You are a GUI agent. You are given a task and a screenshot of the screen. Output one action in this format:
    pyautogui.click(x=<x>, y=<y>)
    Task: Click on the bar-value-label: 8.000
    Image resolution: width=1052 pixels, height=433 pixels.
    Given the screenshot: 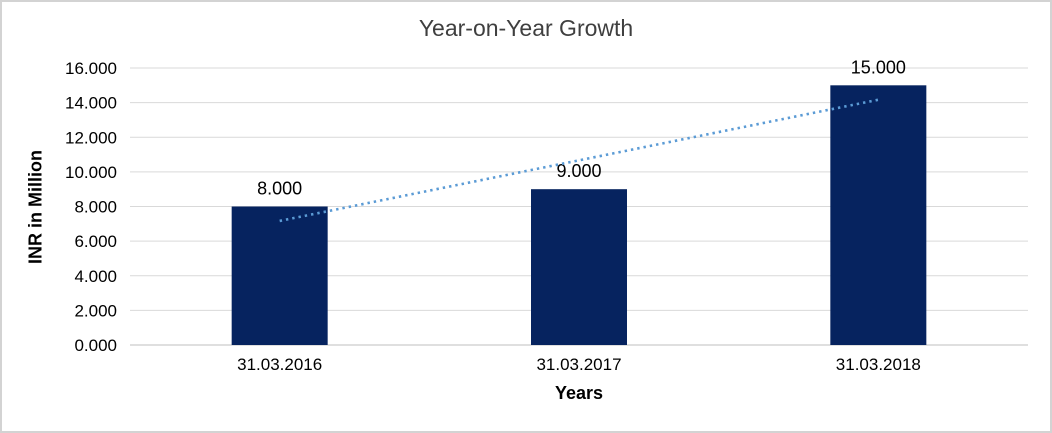 What is the action you would take?
    pyautogui.click(x=279, y=189)
    